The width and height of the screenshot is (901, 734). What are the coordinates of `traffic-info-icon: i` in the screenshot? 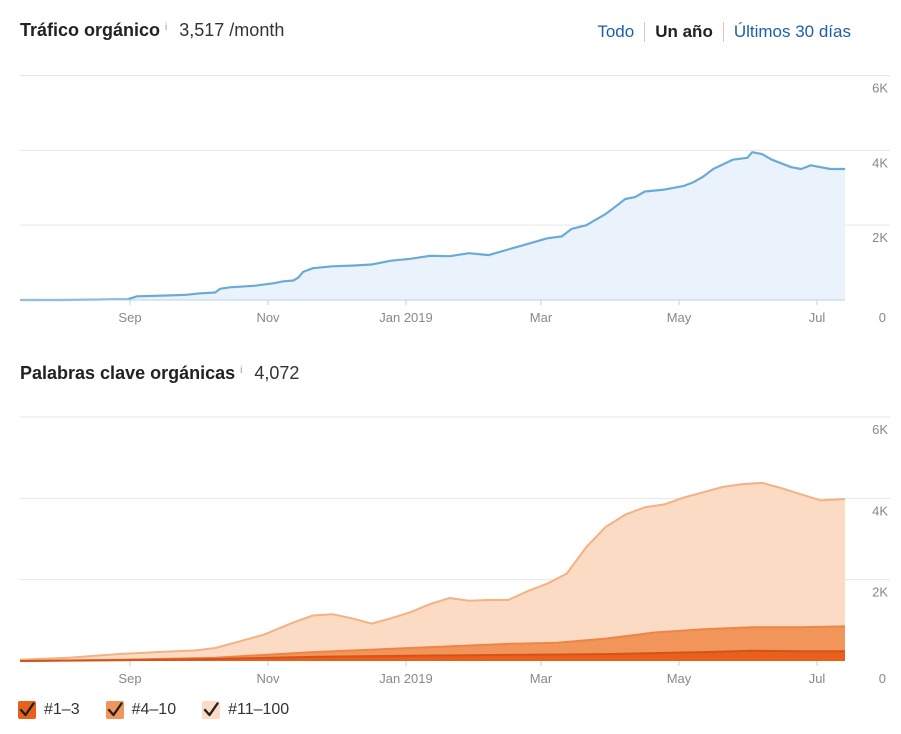 It's located at (166, 27).